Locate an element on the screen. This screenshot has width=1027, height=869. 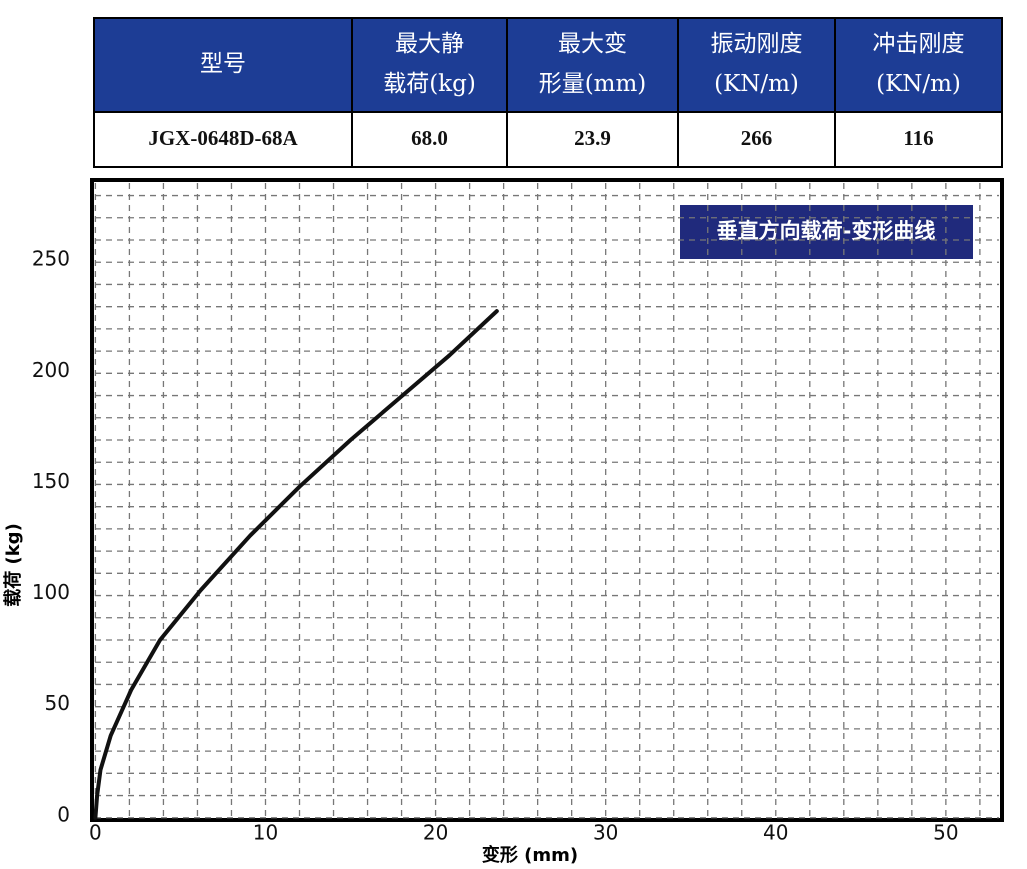
table-row-bg is located at coordinates (548, 139).